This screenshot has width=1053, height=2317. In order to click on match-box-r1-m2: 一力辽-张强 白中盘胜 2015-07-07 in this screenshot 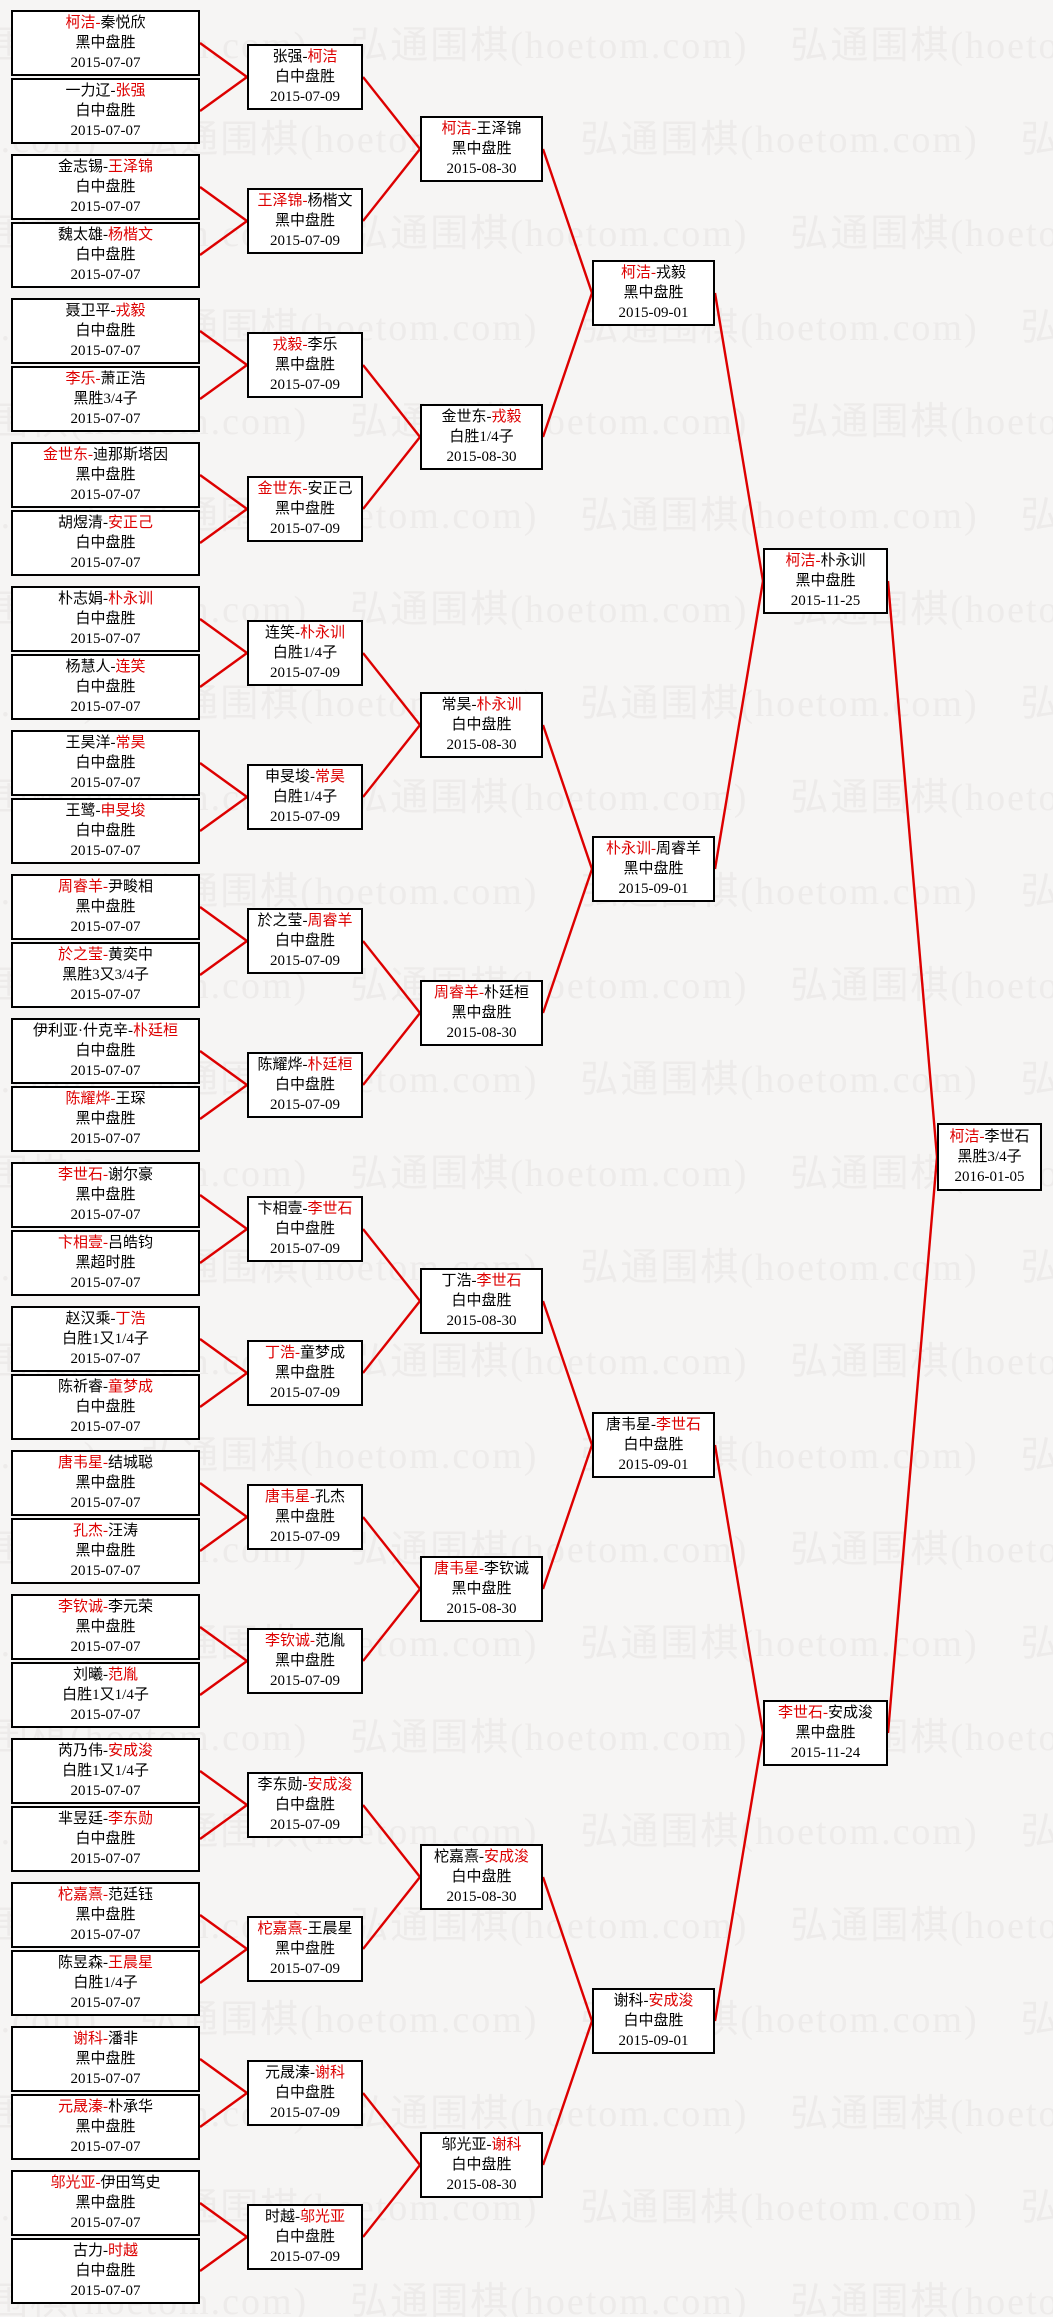, I will do `click(105, 111)`.